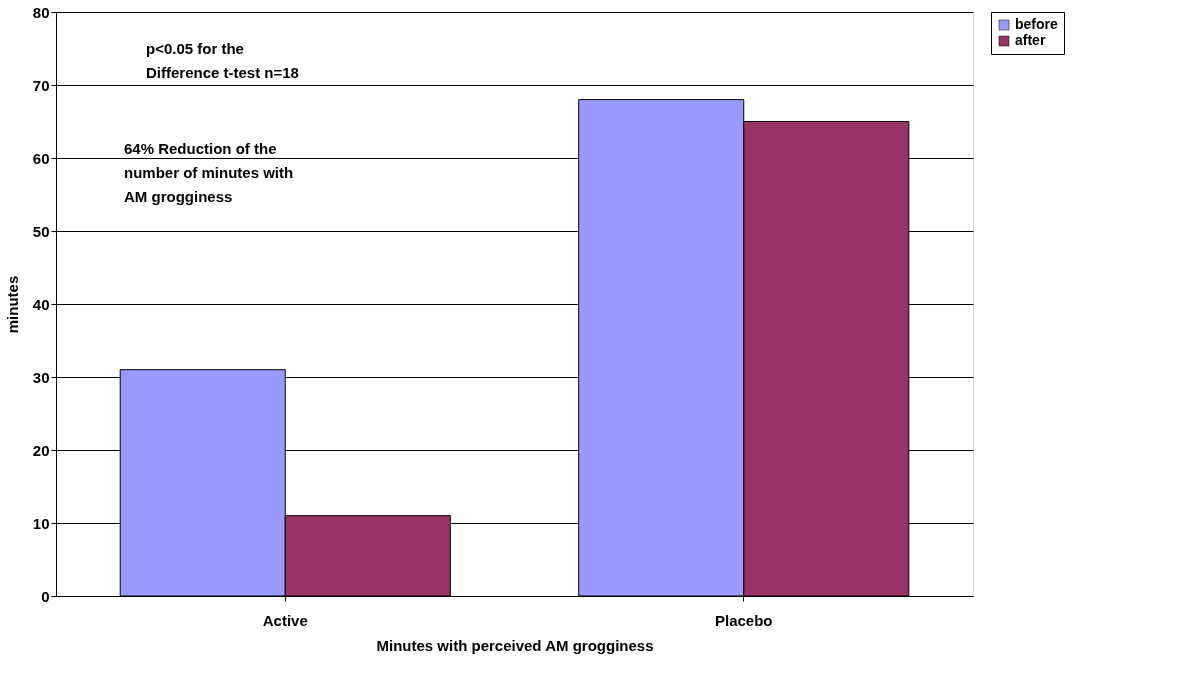 The image size is (1181, 696). What do you see at coordinates (743, 620) in the screenshot?
I see `x-tick-label: Placebo` at bounding box center [743, 620].